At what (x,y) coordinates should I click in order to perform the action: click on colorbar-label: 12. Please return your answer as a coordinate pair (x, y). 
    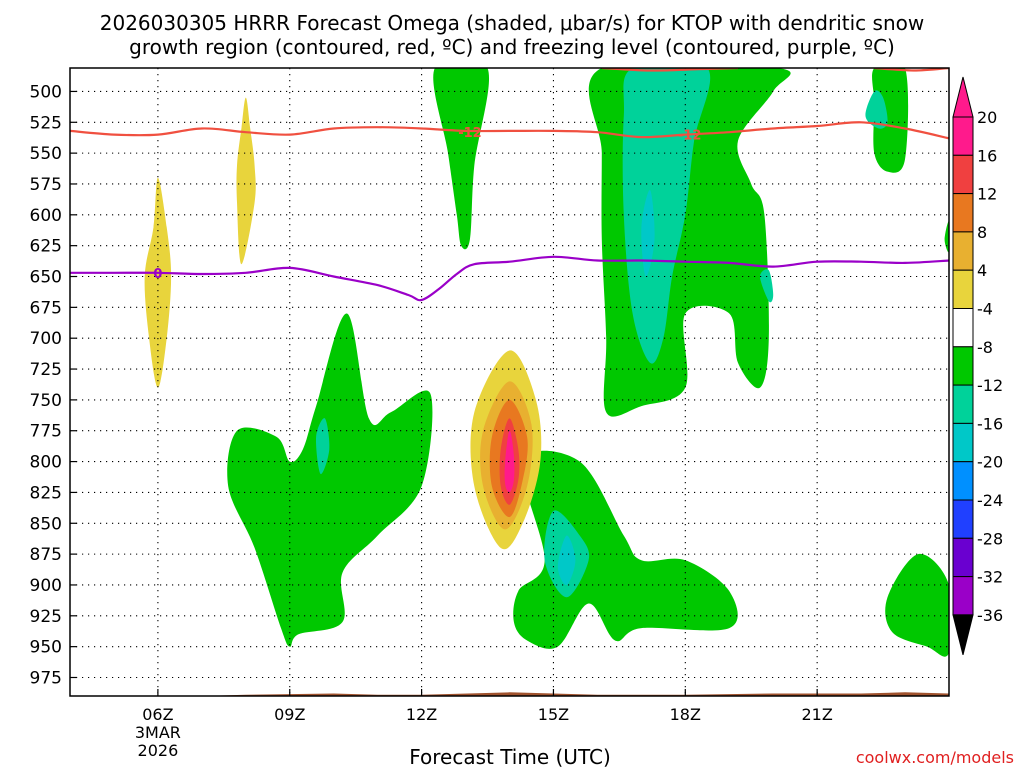
    Looking at the image, I should click on (987, 194).